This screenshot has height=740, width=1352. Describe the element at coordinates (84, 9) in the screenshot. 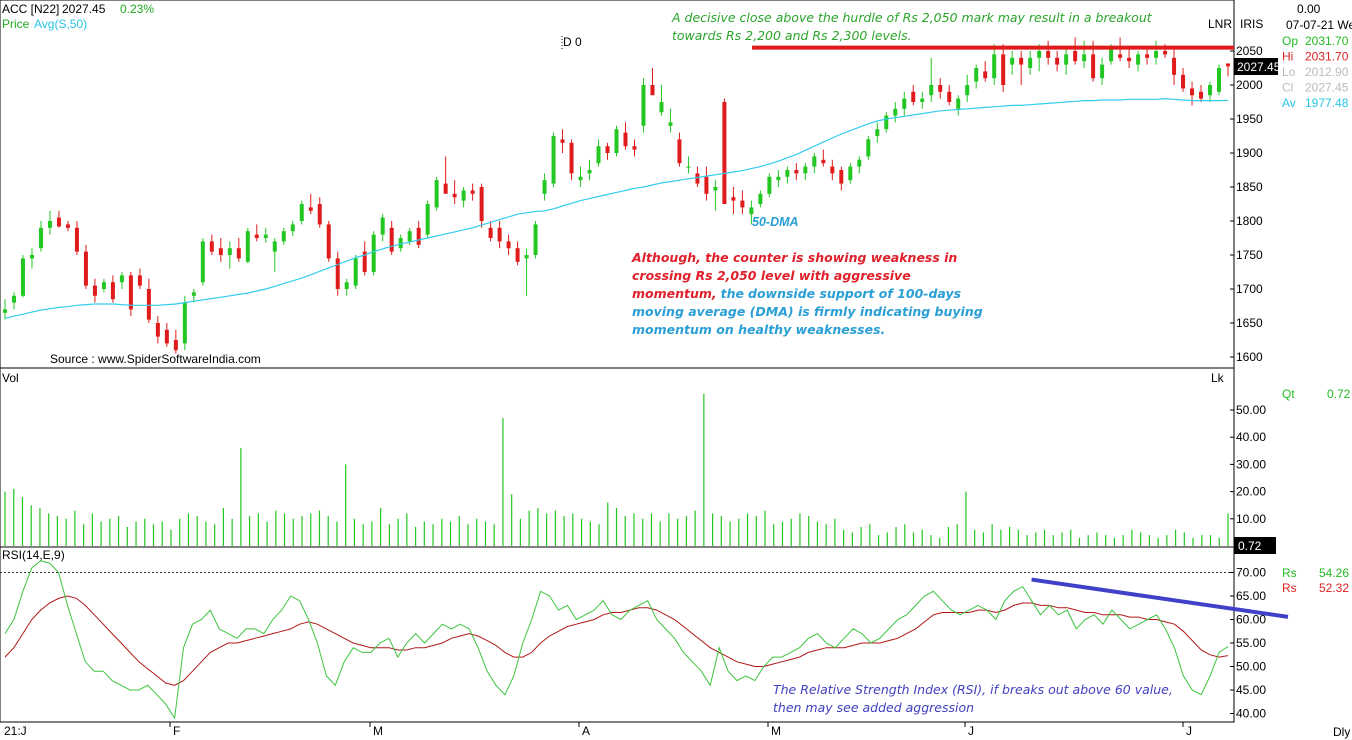

I see `last-price: 2027.45` at that location.